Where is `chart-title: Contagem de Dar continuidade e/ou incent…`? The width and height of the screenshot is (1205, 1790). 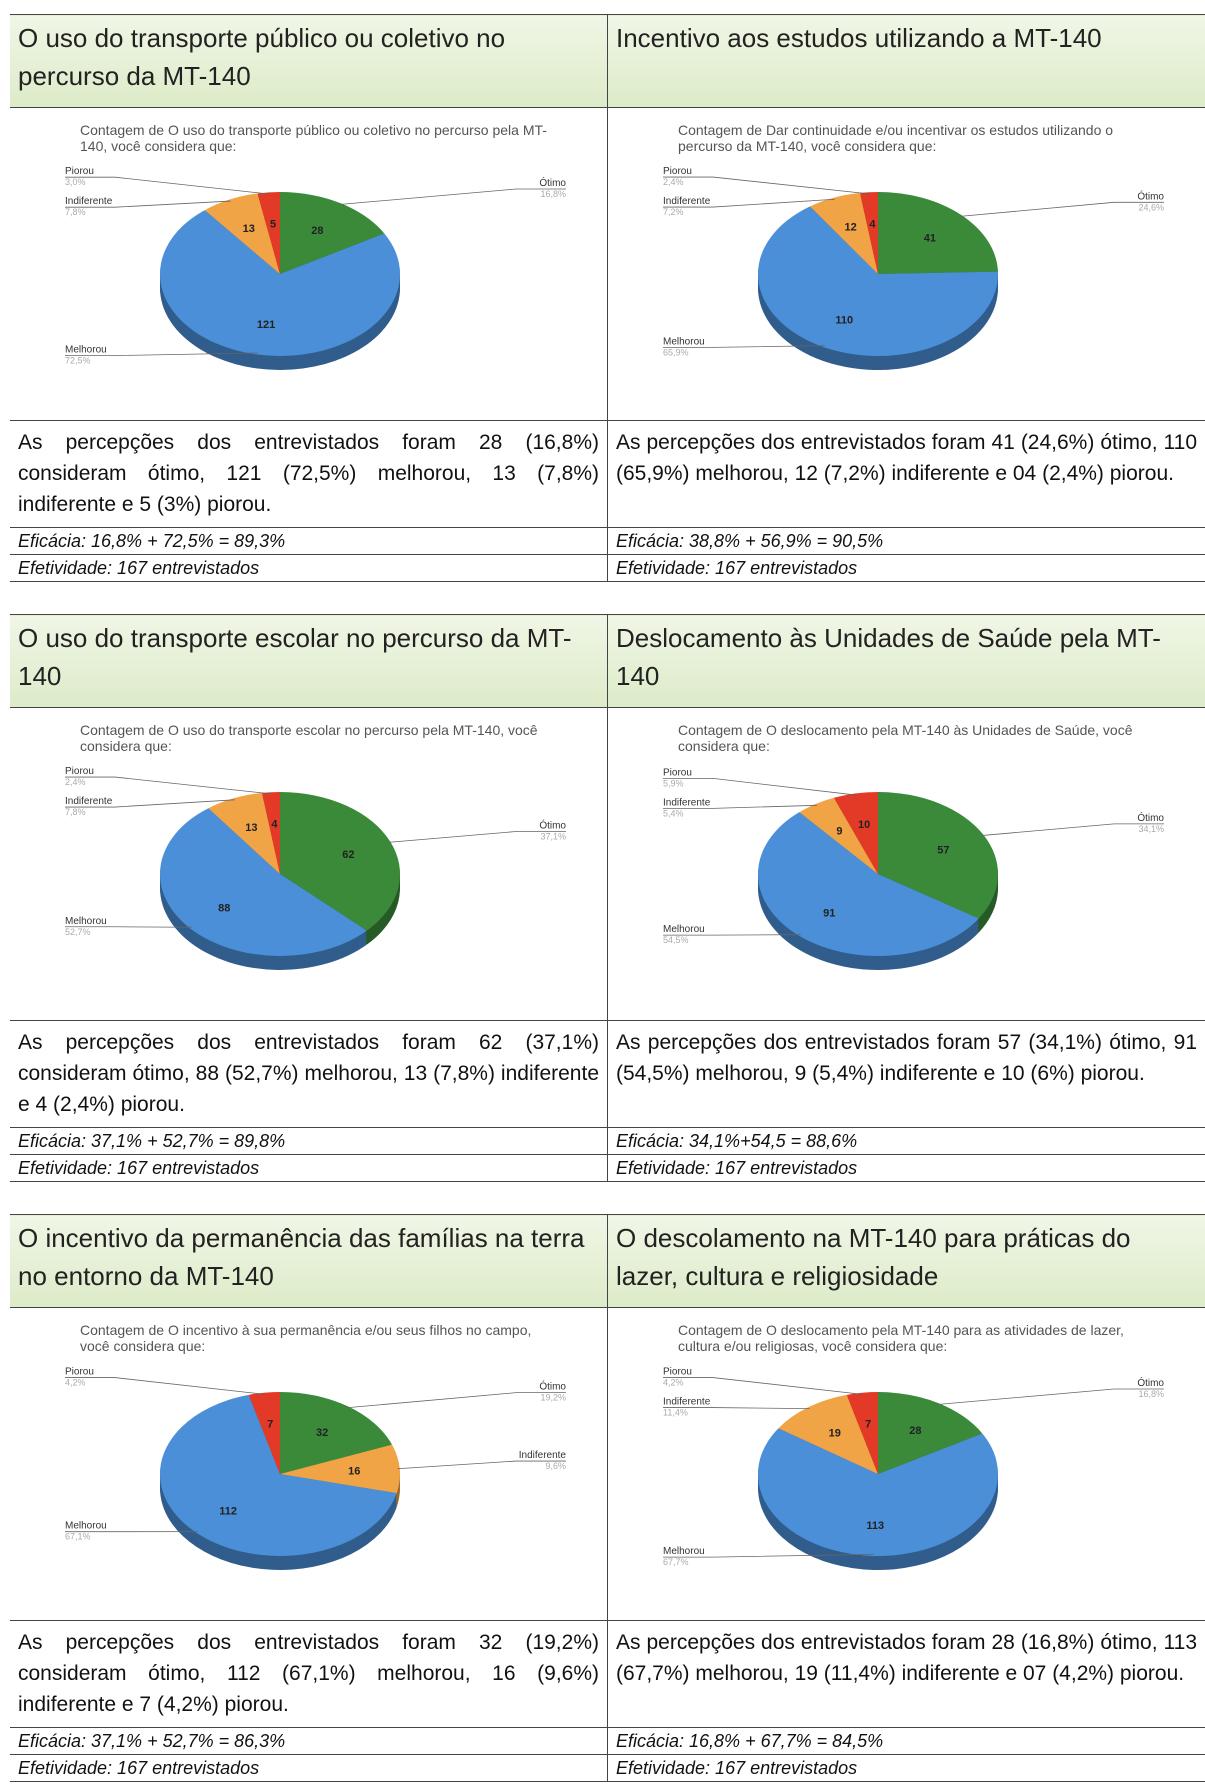 chart-title: Contagem de Dar continuidade e/ou incent… is located at coordinates (896, 138).